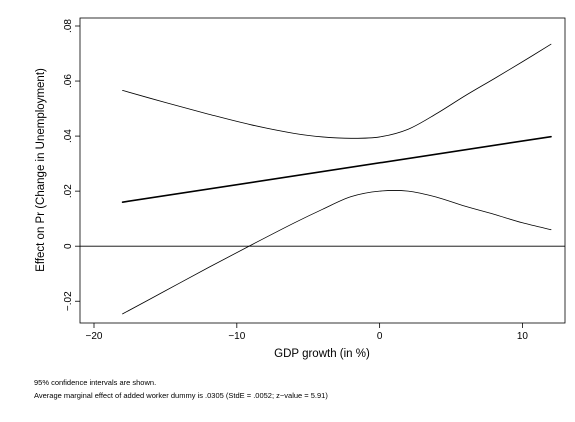 This screenshot has width=575, height=422. I want to click on x-tick-label: 10, so click(523, 336).